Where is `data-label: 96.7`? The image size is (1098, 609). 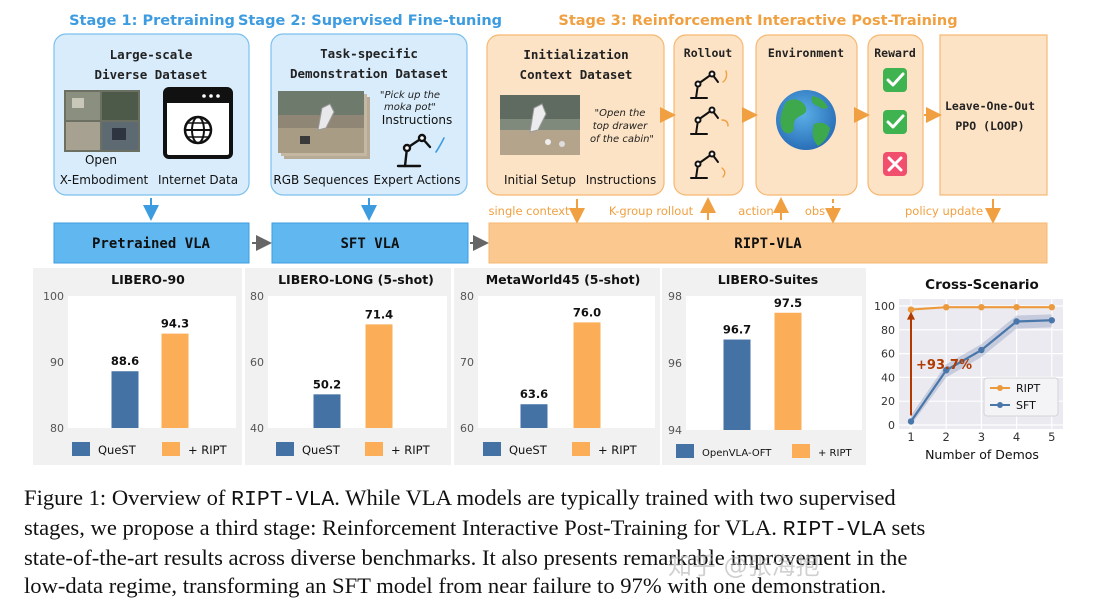 data-label: 96.7 is located at coordinates (737, 330).